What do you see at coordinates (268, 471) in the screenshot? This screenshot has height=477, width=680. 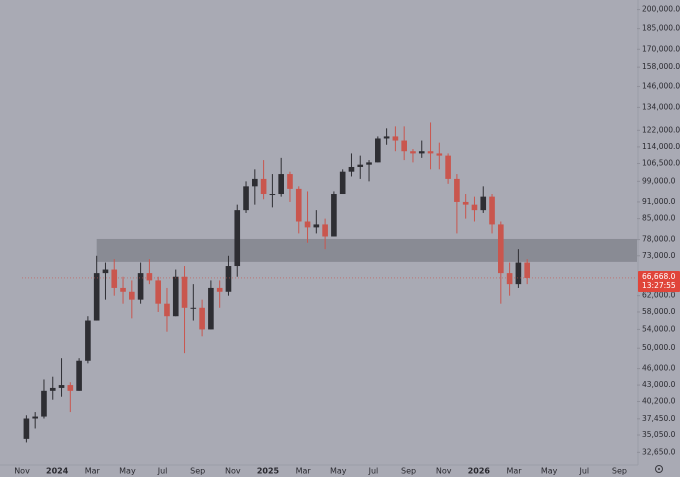 I see `x-tick-label: 2025` at bounding box center [268, 471].